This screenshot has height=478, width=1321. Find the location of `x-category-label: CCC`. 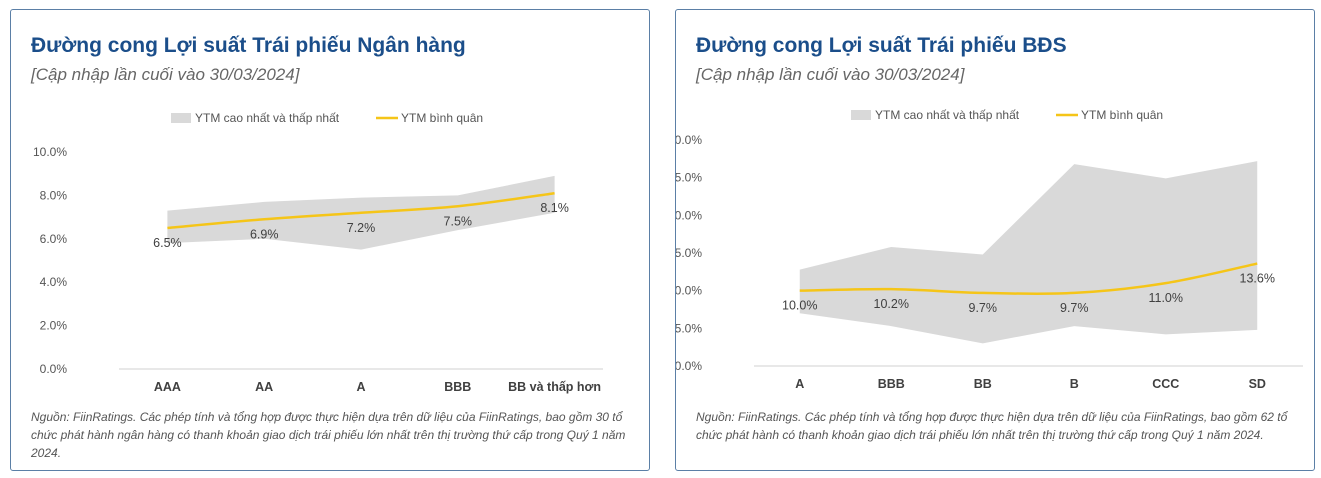

x-category-label: CCC is located at coordinates (1165, 384).